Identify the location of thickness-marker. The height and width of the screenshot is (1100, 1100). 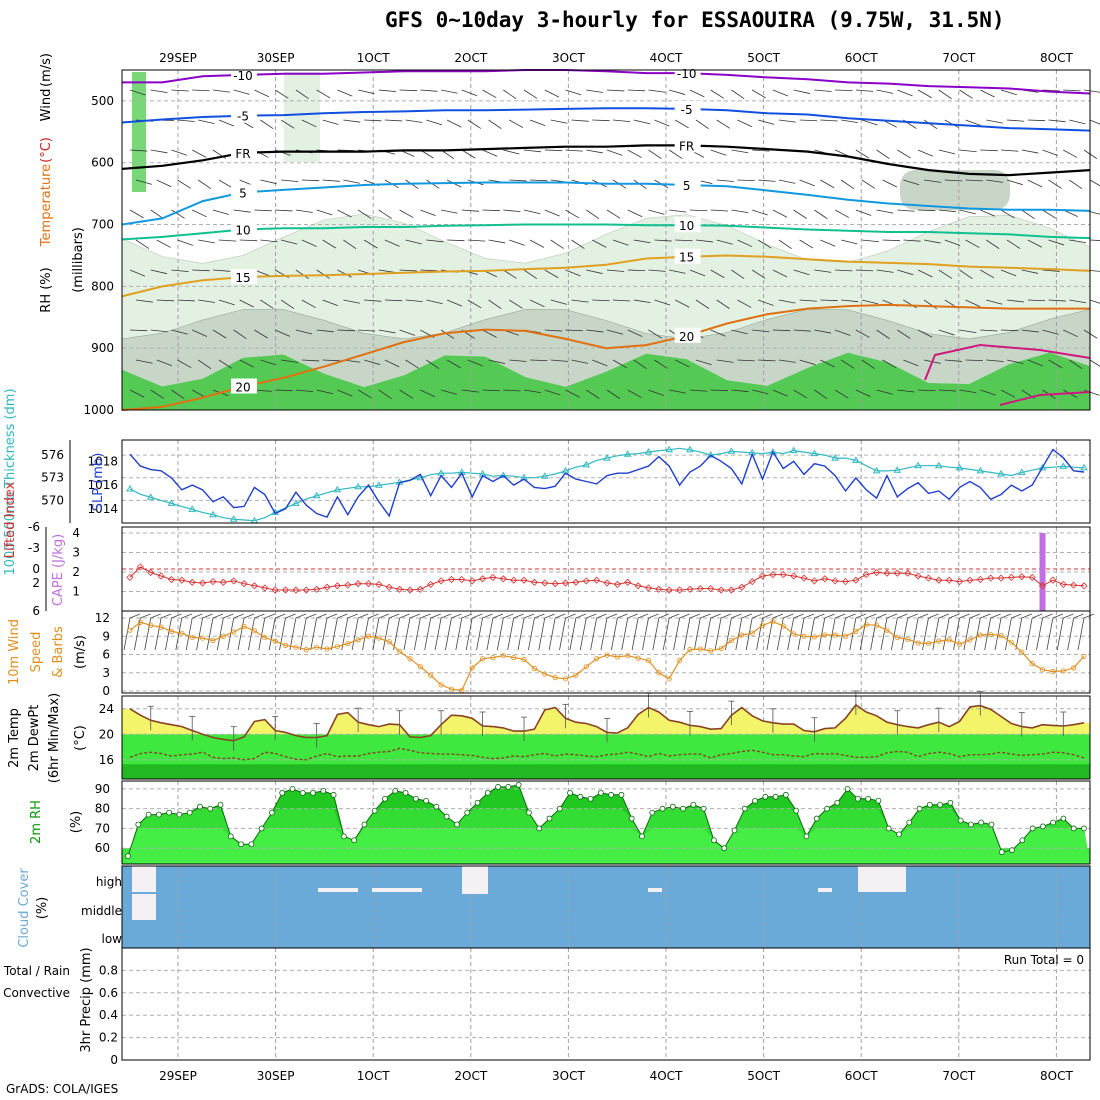
(731, 450).